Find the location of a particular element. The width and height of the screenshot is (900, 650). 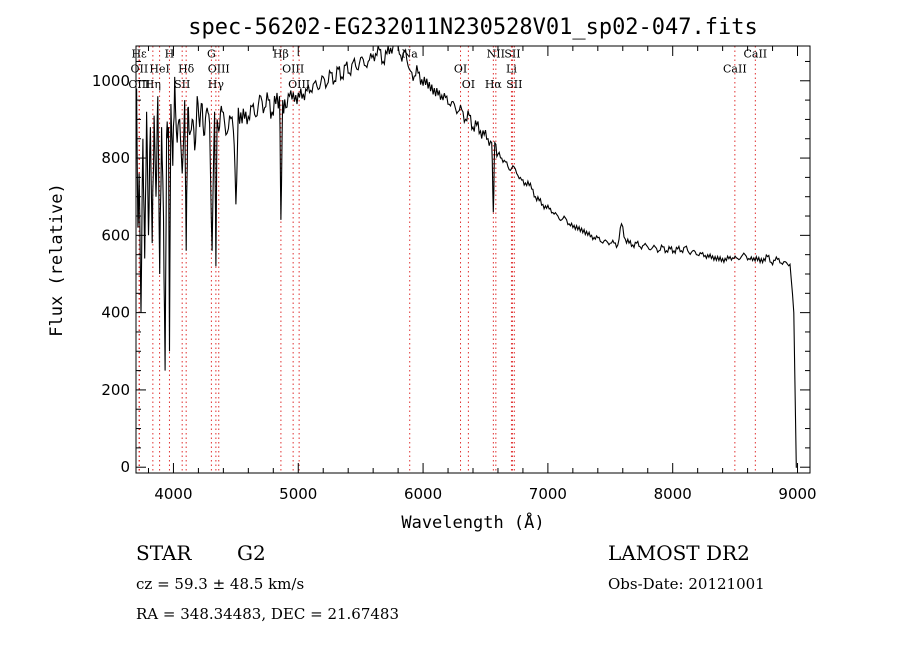

x-tick-label: 4000 is located at coordinates (173, 494).